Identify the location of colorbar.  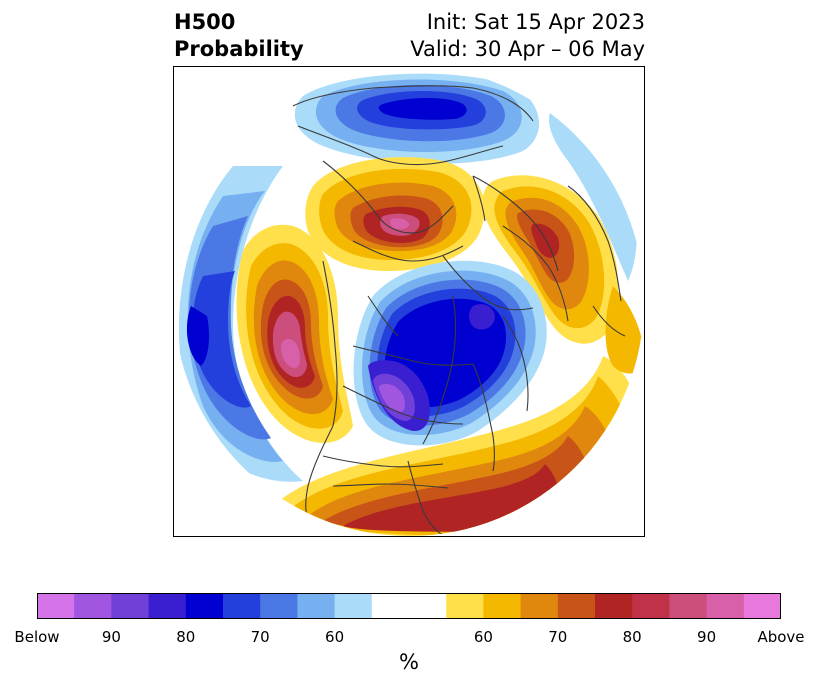
(409, 606).